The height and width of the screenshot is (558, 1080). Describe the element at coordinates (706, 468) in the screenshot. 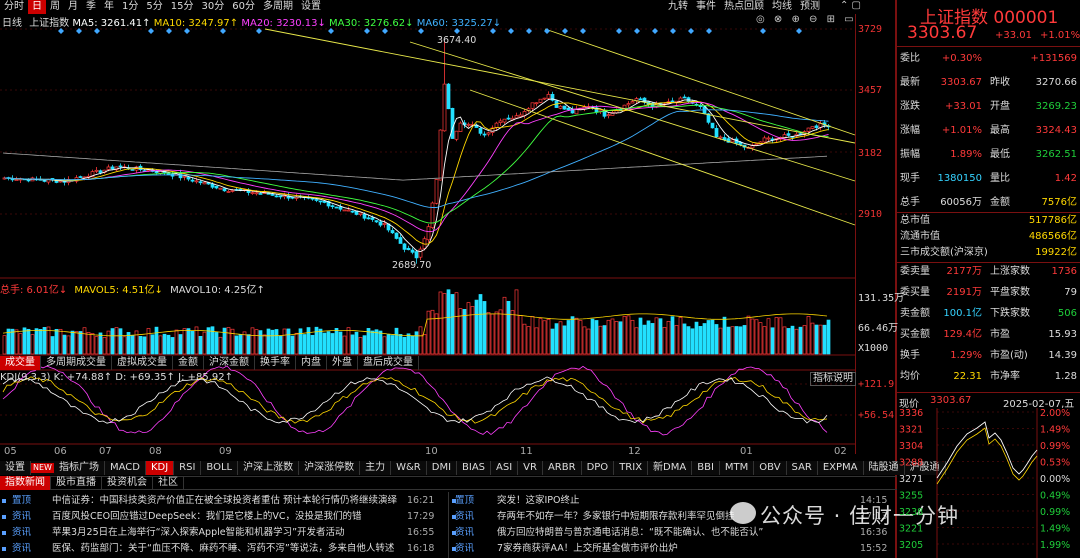

I see `indicator-tab-18: BBI` at that location.